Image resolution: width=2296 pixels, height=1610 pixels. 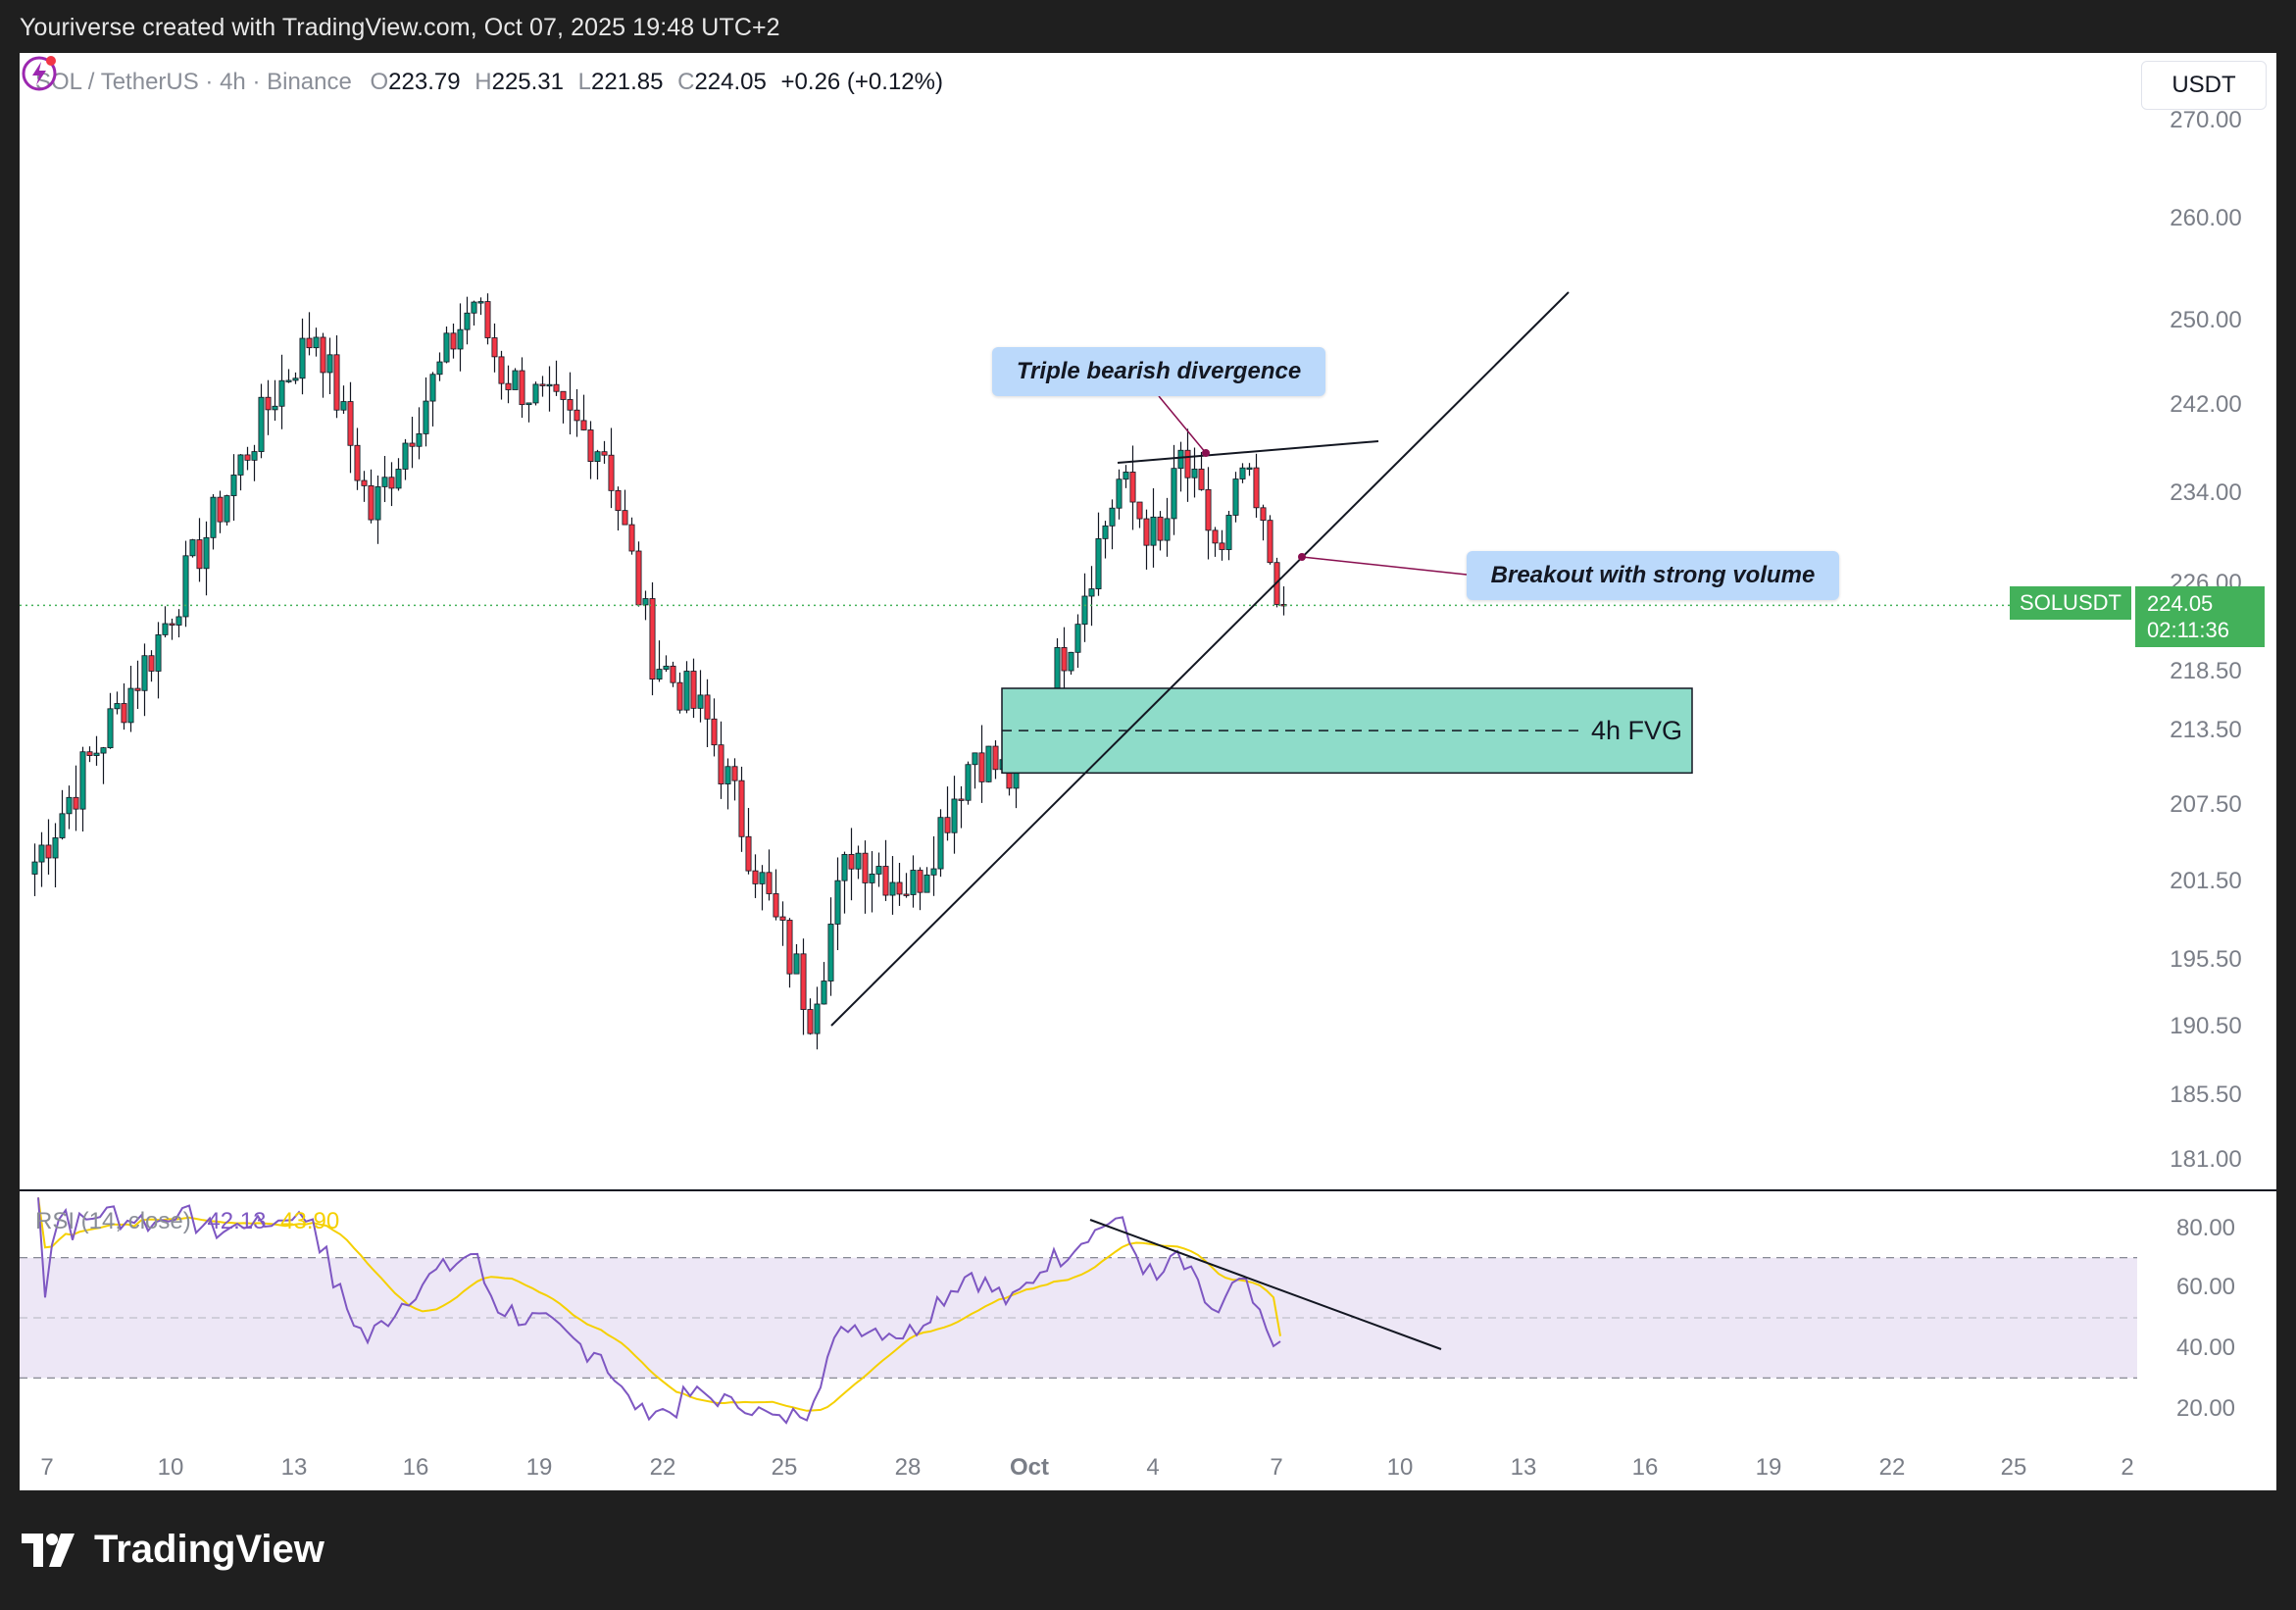 I want to click on price-tick-label: 260.00, so click(x=2205, y=218).